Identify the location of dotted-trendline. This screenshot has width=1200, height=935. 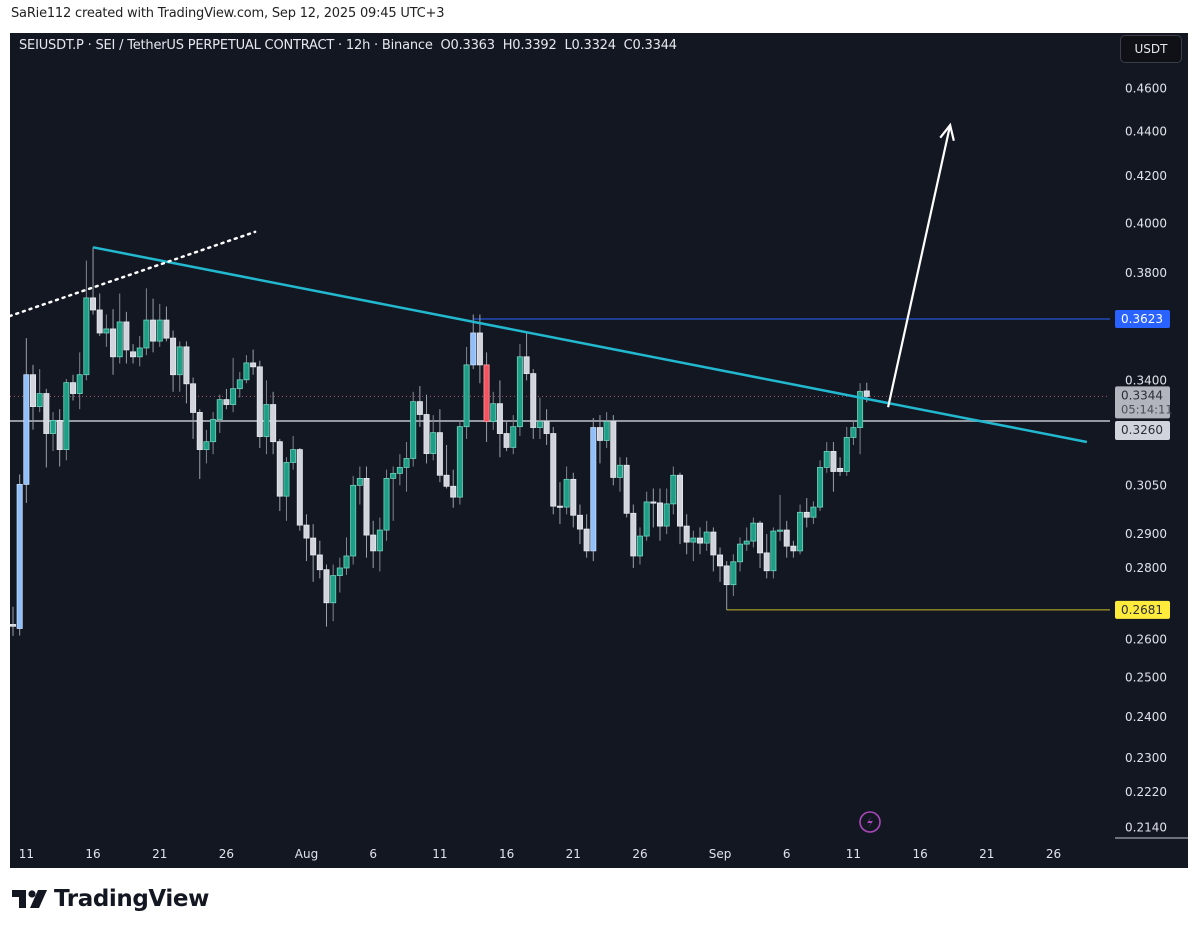
(132, 274).